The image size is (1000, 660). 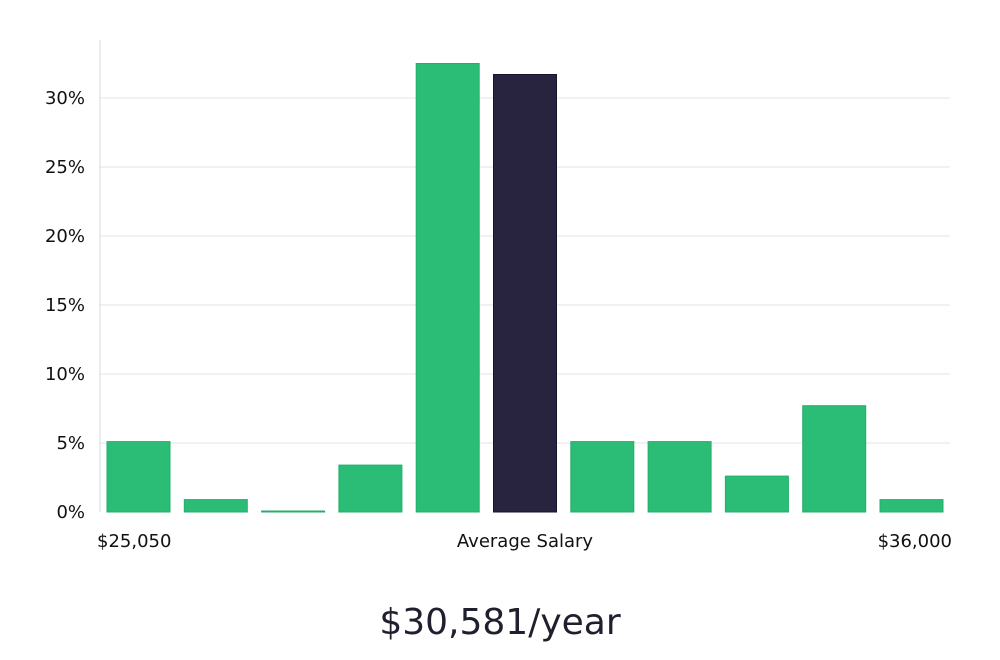 I want to click on y-tick-label: 25%, so click(x=65, y=167).